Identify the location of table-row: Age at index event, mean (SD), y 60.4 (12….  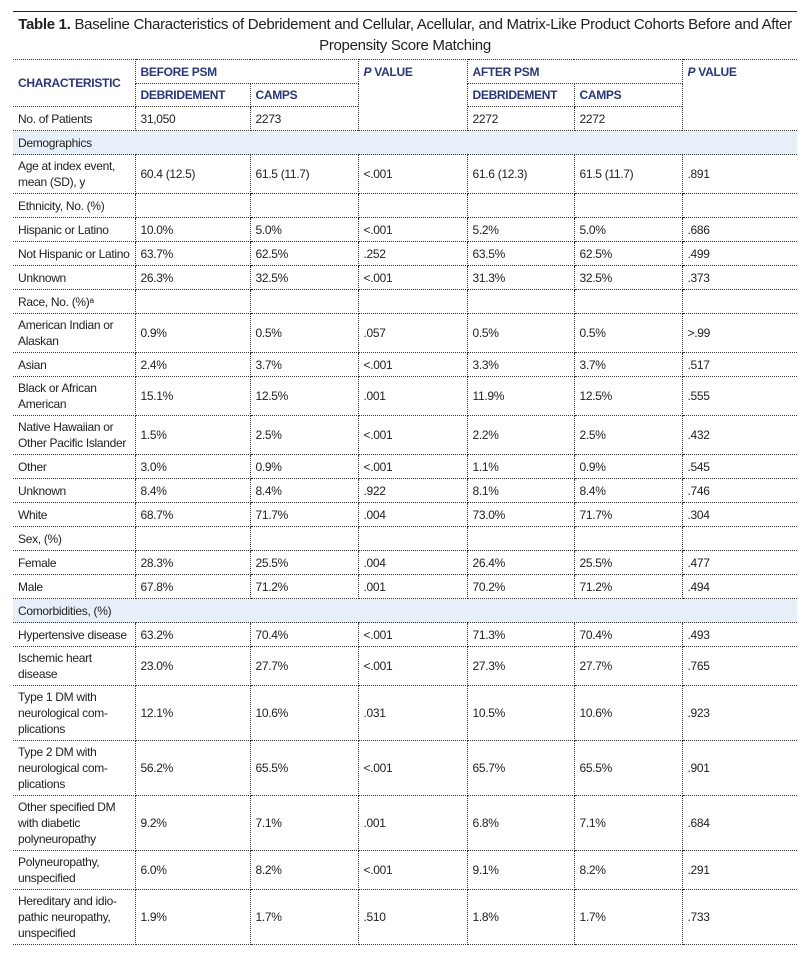
(405, 174).